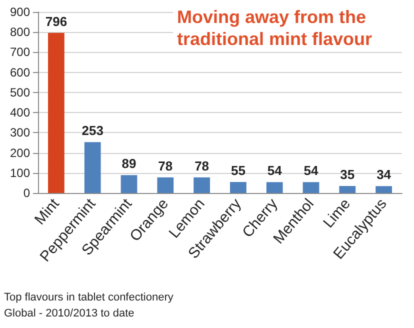 The width and height of the screenshot is (414, 328). Describe the element at coordinates (20, 52) in the screenshot. I see `y-tick-label: 700` at that location.